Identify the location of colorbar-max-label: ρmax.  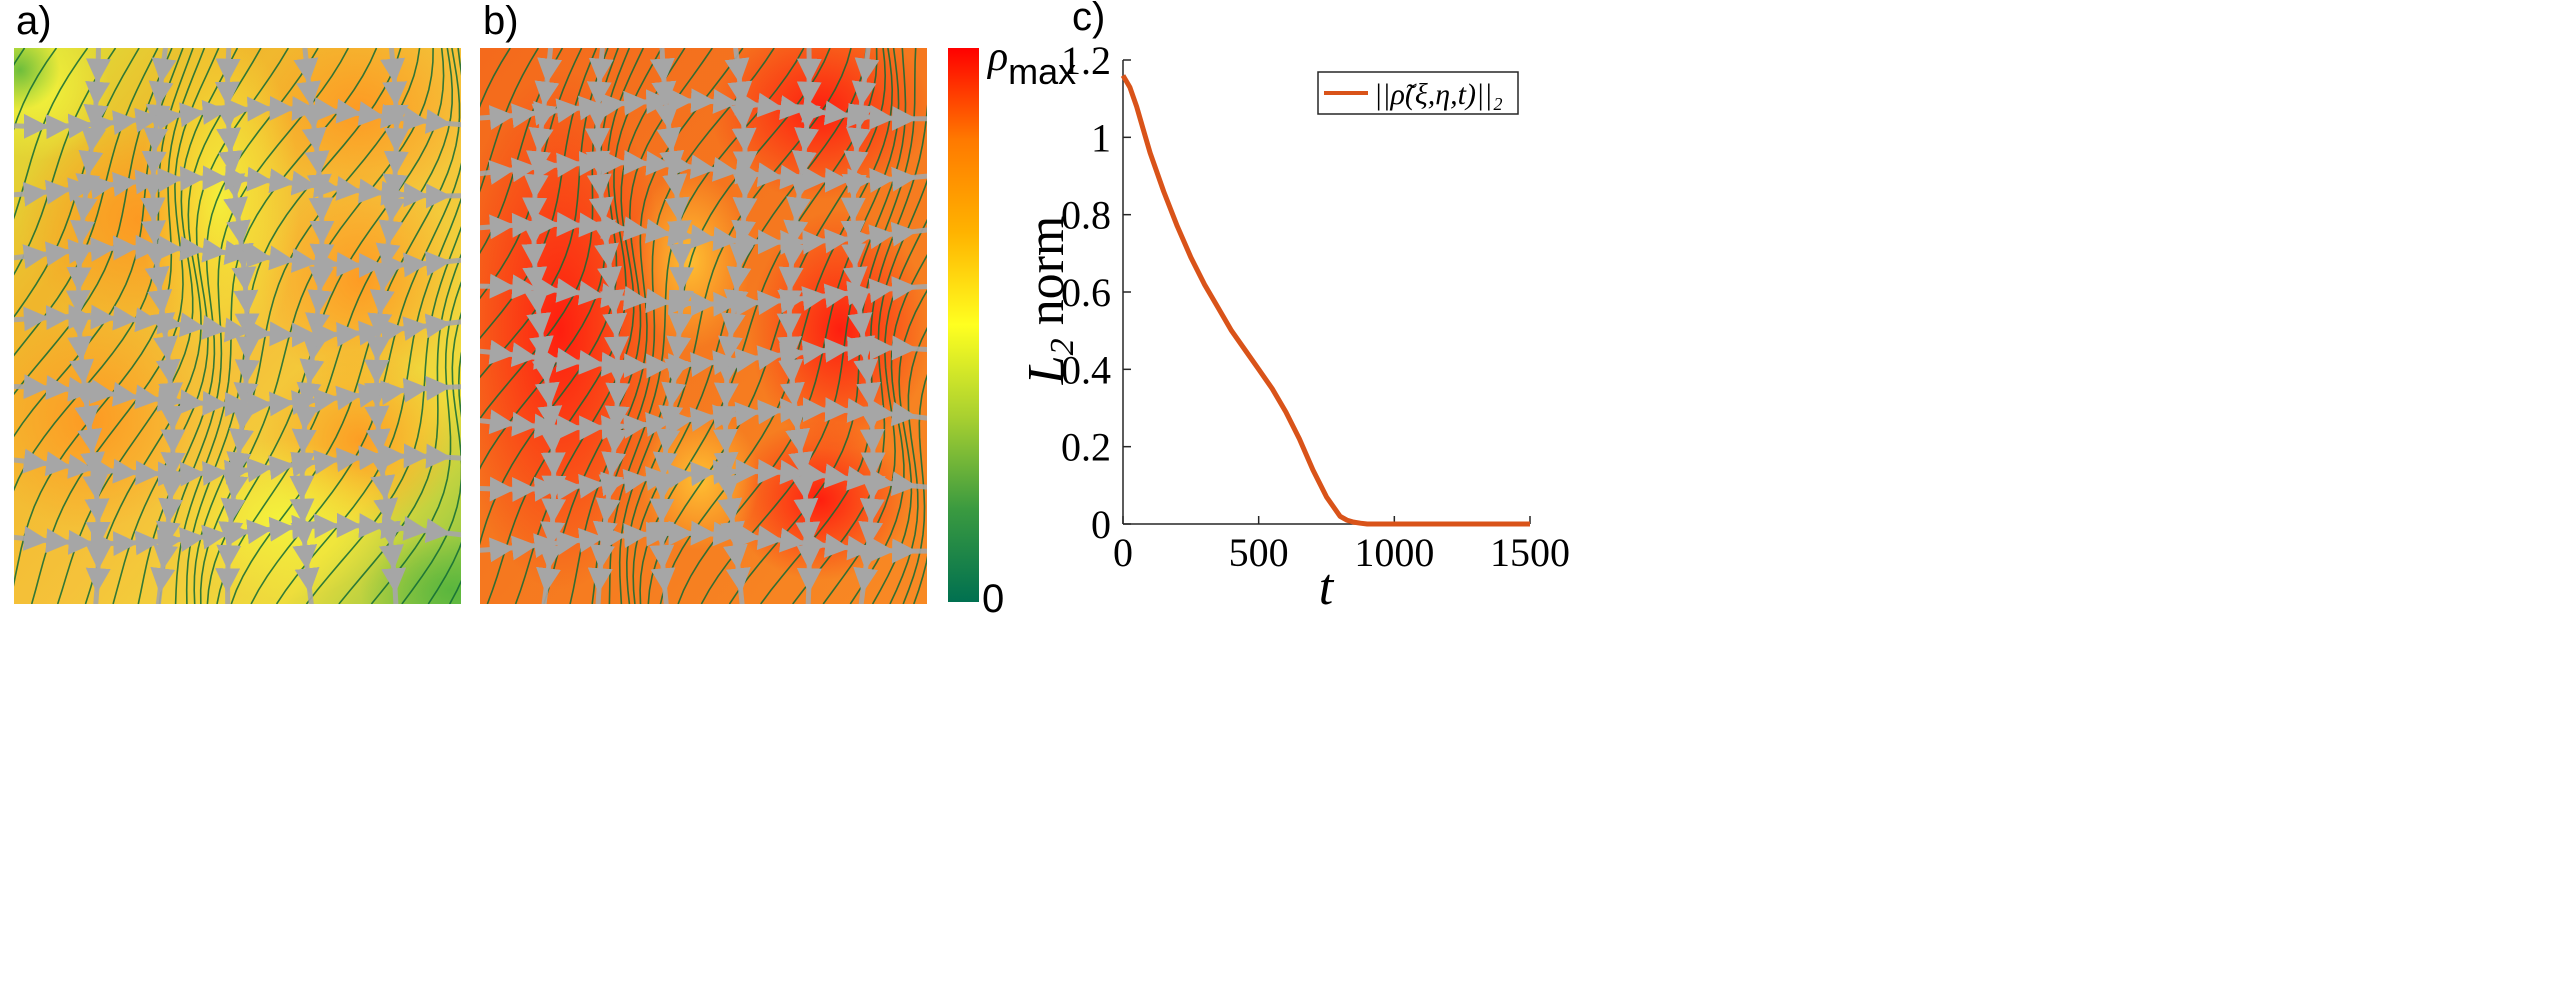
(1031, 63).